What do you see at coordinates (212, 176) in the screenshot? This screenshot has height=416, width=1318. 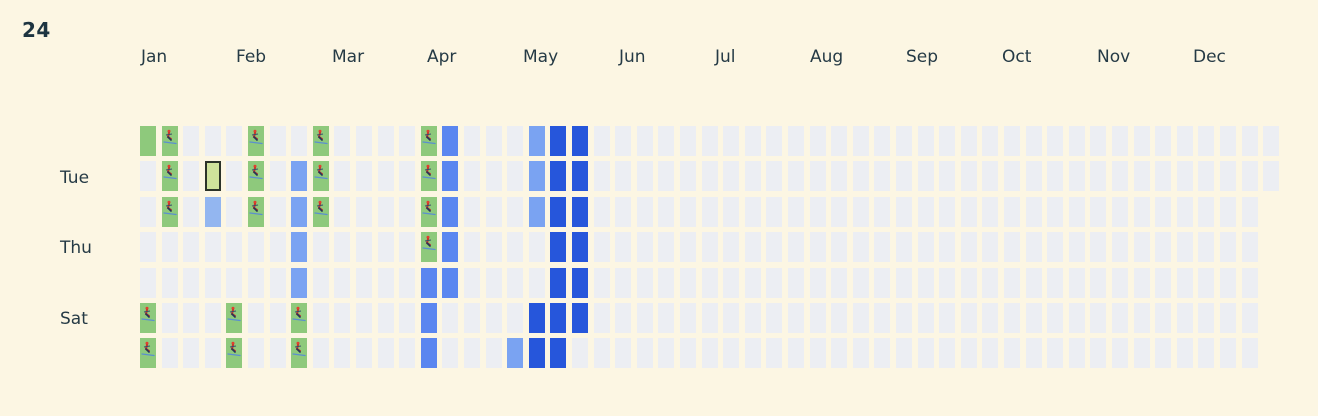 I see `day-cell-selected` at bounding box center [212, 176].